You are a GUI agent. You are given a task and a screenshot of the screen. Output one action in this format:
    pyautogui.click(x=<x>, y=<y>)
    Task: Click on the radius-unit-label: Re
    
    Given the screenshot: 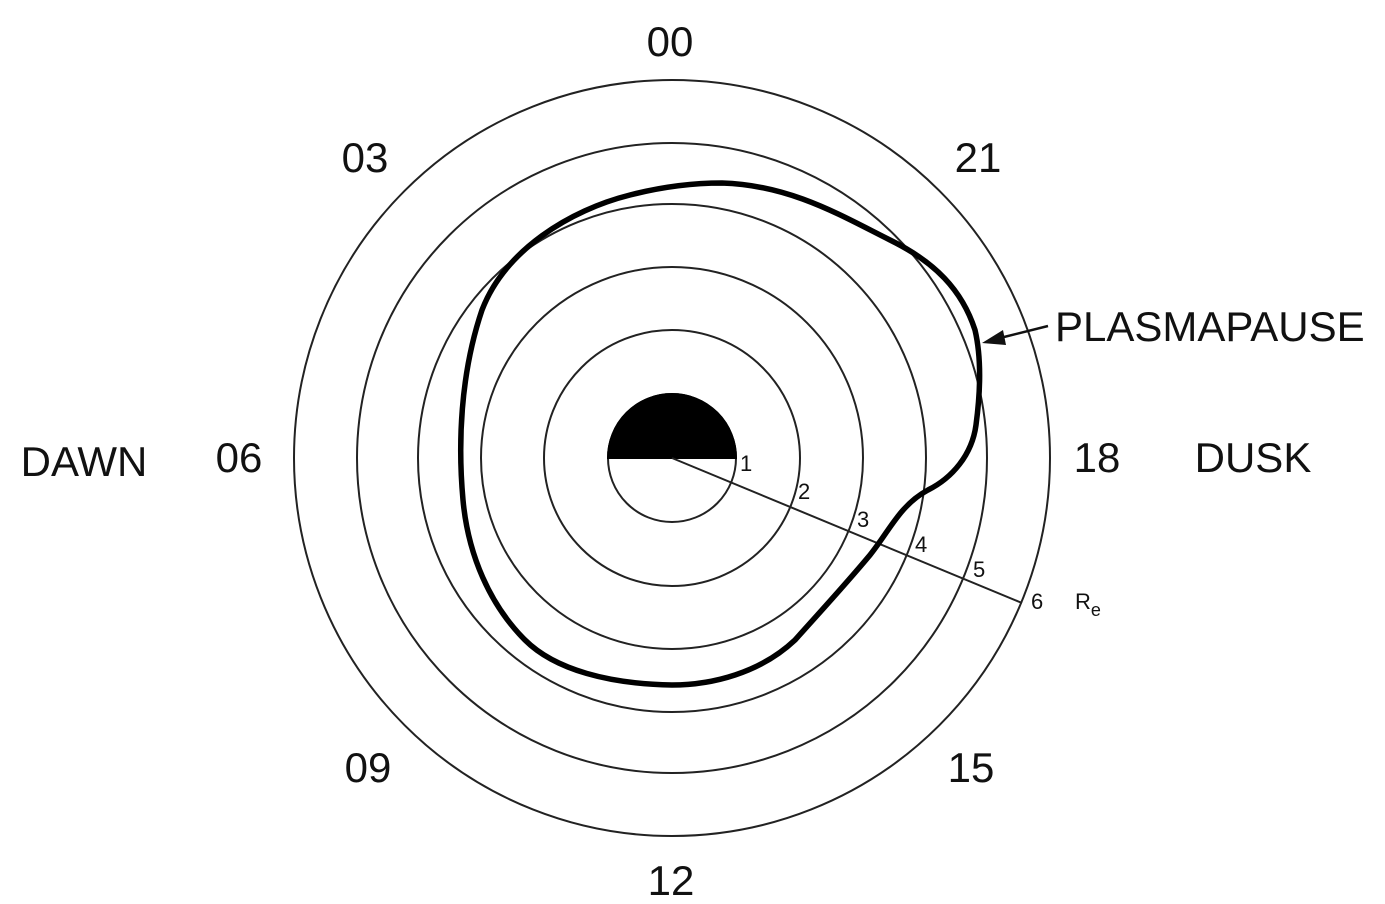 What is the action you would take?
    pyautogui.click(x=1088, y=604)
    